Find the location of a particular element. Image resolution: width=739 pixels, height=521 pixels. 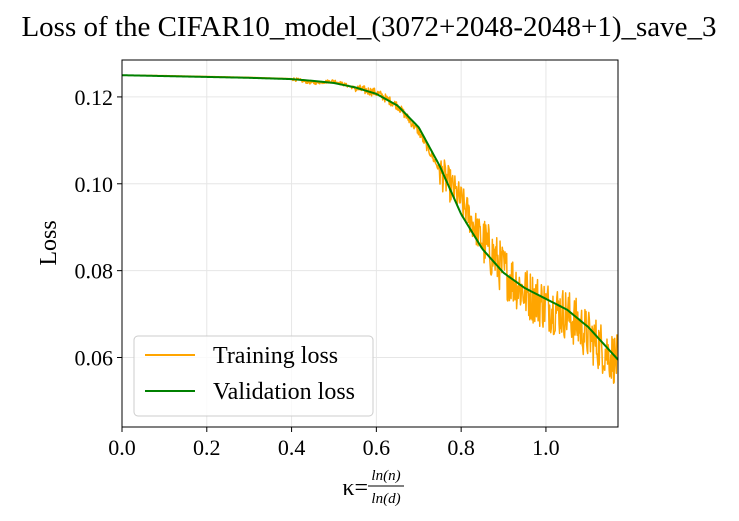

y-axis-ticks: 0.06 0.08 0.10 0.12 is located at coordinates (98, 228).